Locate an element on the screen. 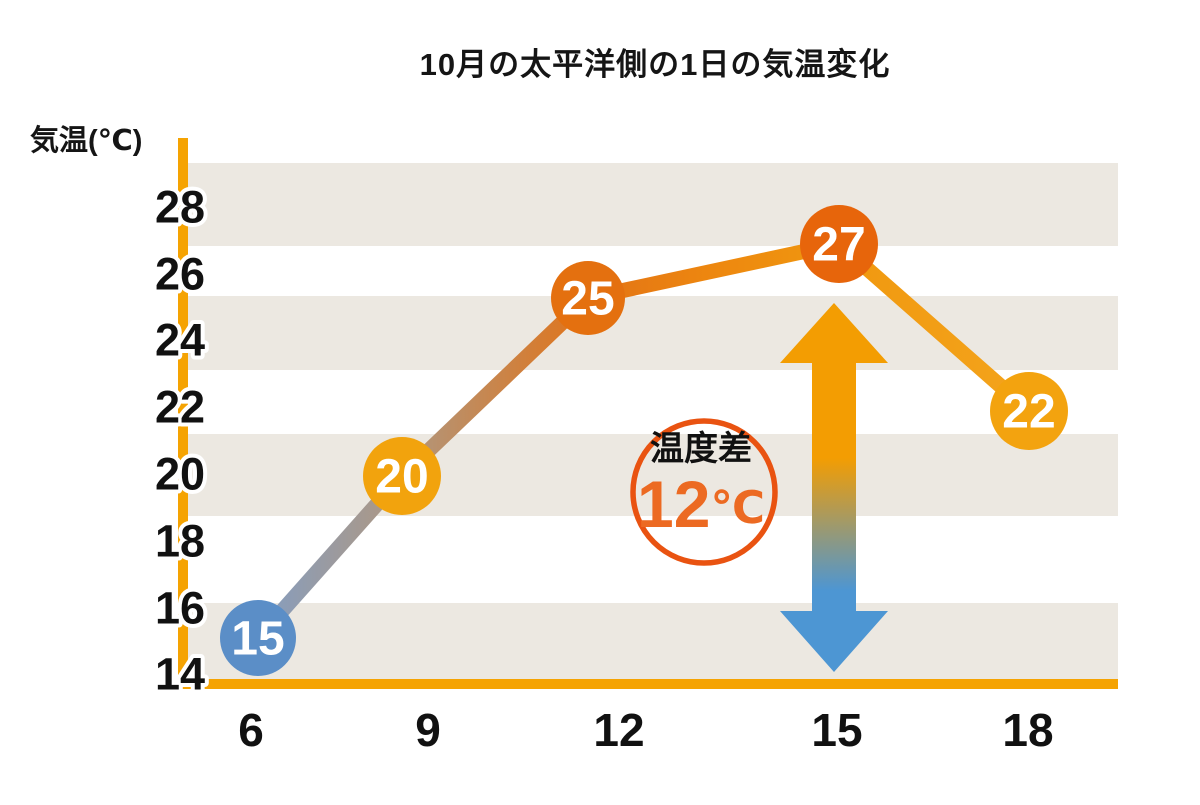 The width and height of the screenshot is (1200, 805). data-point-15h: 27 is located at coordinates (839, 244).